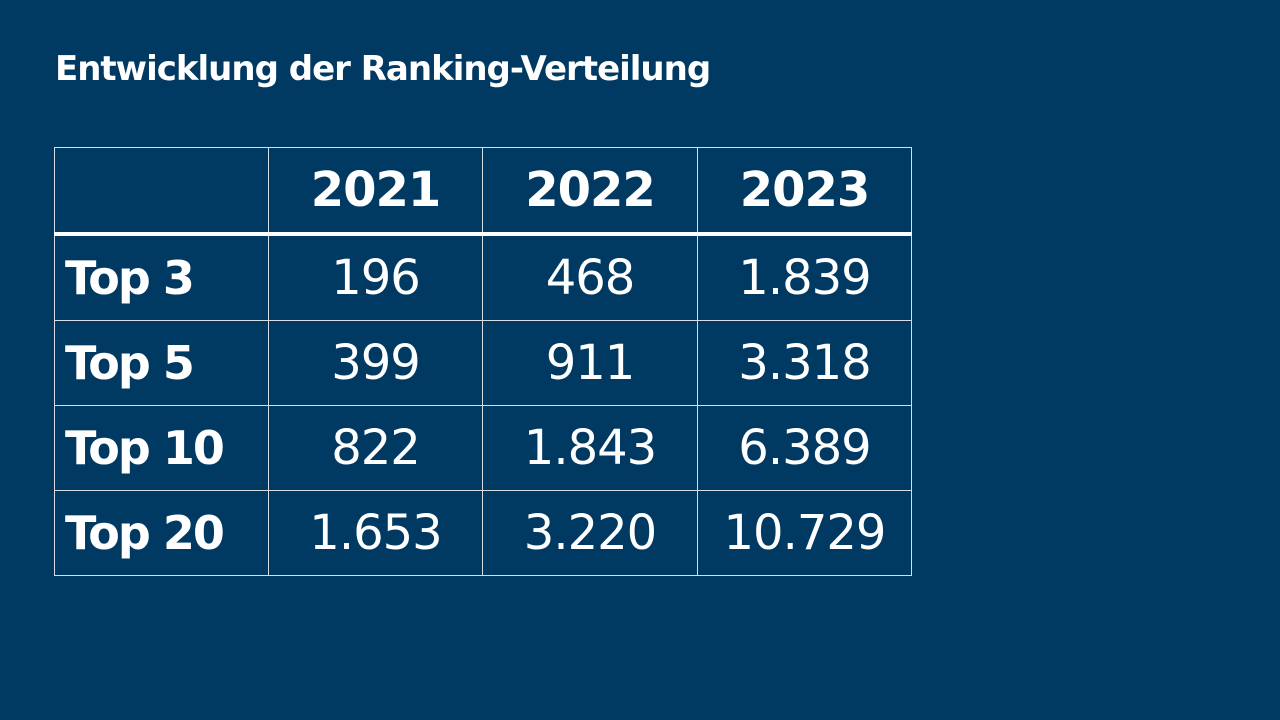 The height and width of the screenshot is (720, 1280). I want to click on table-row: Top 5 399 911 3.318, so click(483, 363).